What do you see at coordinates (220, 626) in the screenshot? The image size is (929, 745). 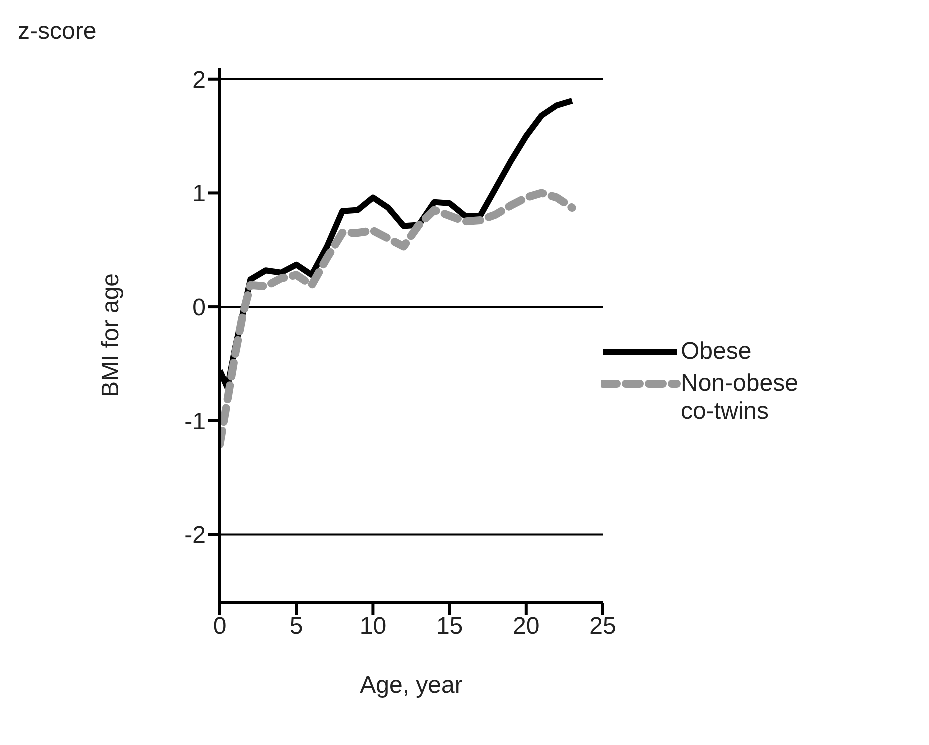 I see `x-tick-label: 0` at bounding box center [220, 626].